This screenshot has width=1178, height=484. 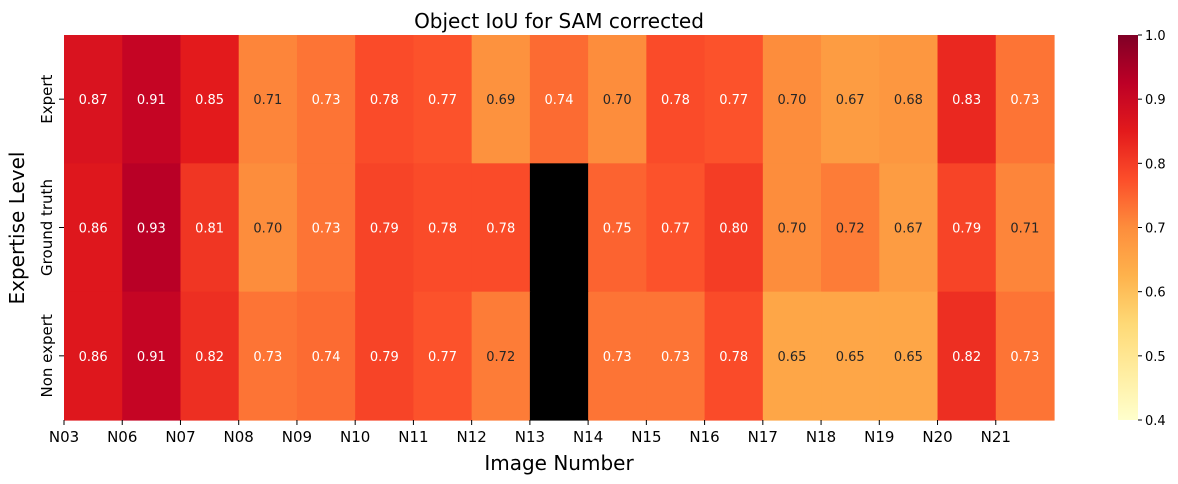 I want to click on cell-value-label: 0.71, so click(x=267, y=100).